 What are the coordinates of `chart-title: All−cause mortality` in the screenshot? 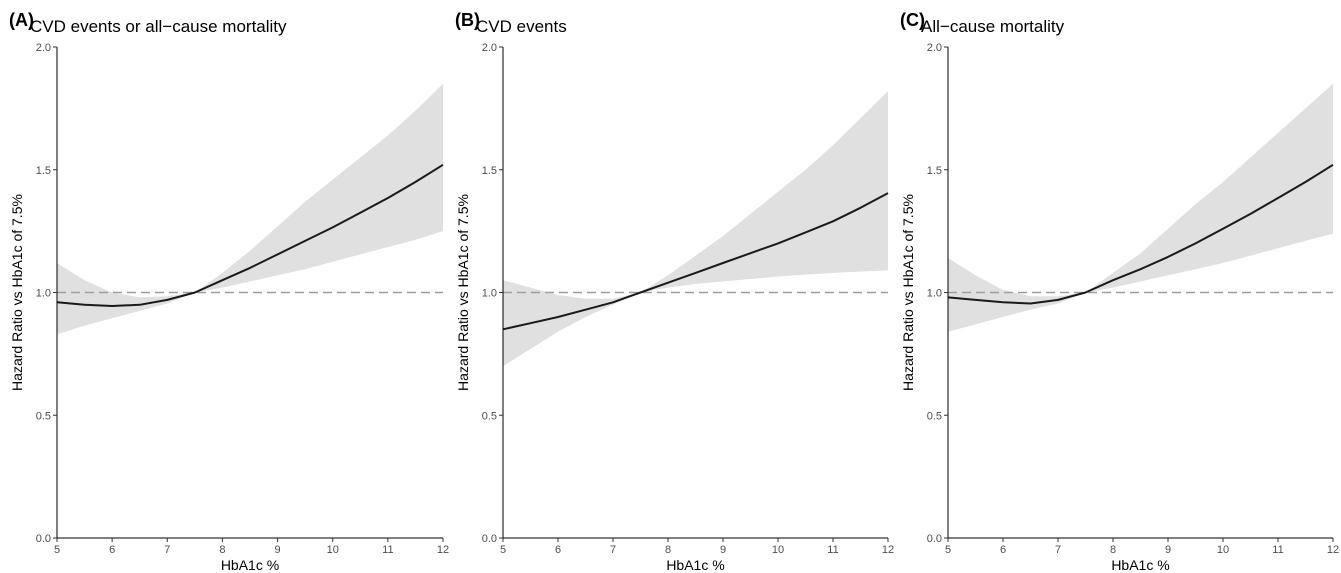 It's located at (993, 26).